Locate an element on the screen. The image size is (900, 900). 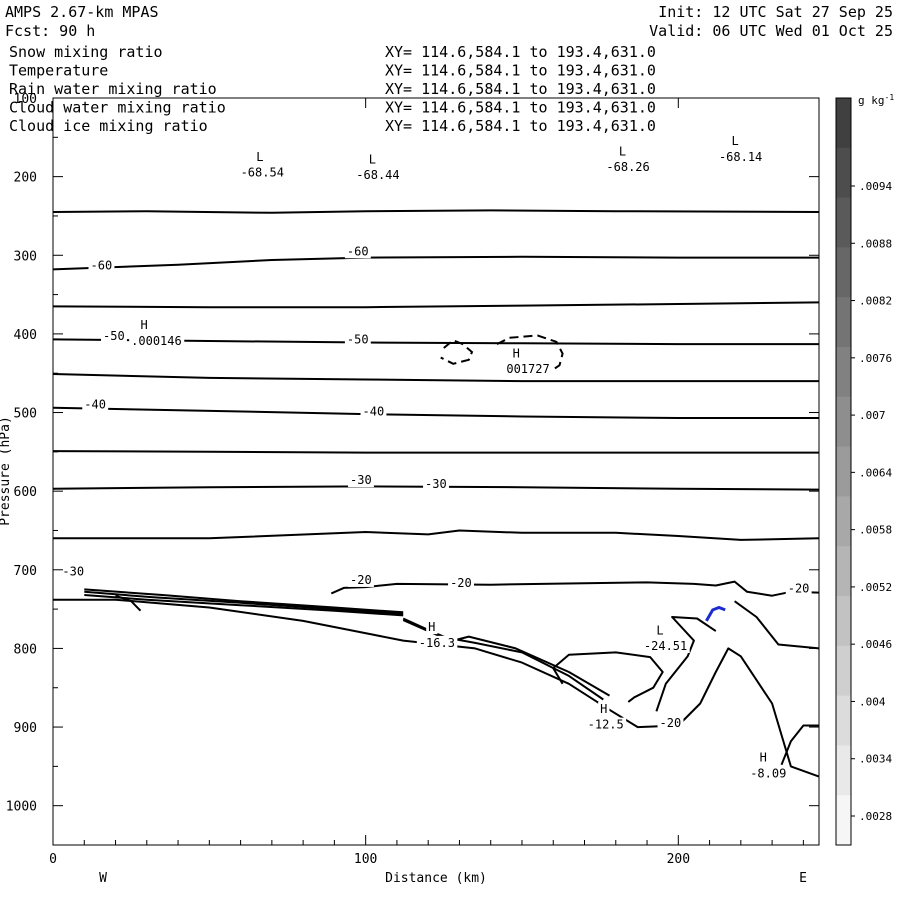
contour-label: -68.54 is located at coordinates (262, 173).